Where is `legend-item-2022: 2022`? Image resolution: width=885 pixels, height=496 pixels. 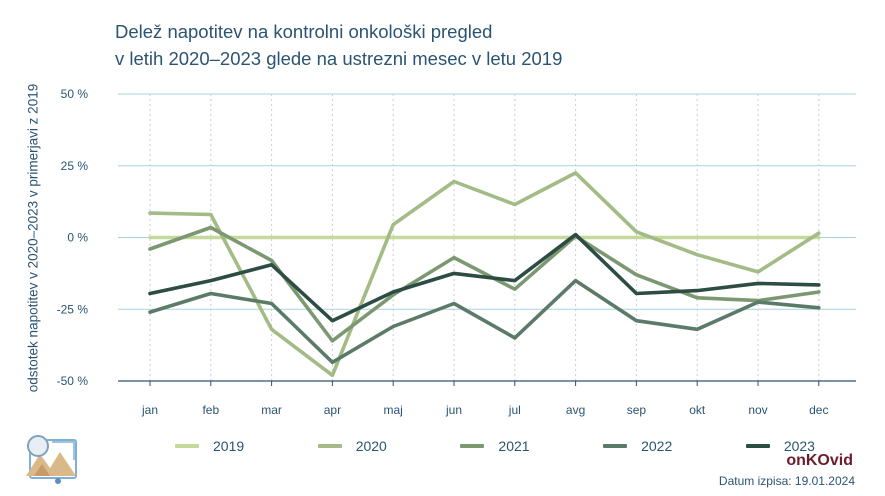 legend-item-2022: 2022 is located at coordinates (637, 446).